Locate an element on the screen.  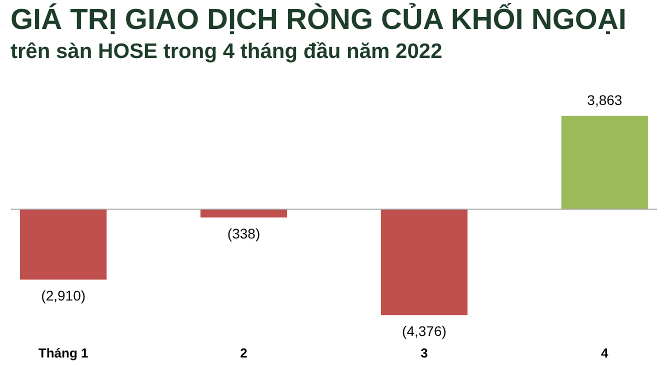
data-label: (4,376) is located at coordinates (424, 331).